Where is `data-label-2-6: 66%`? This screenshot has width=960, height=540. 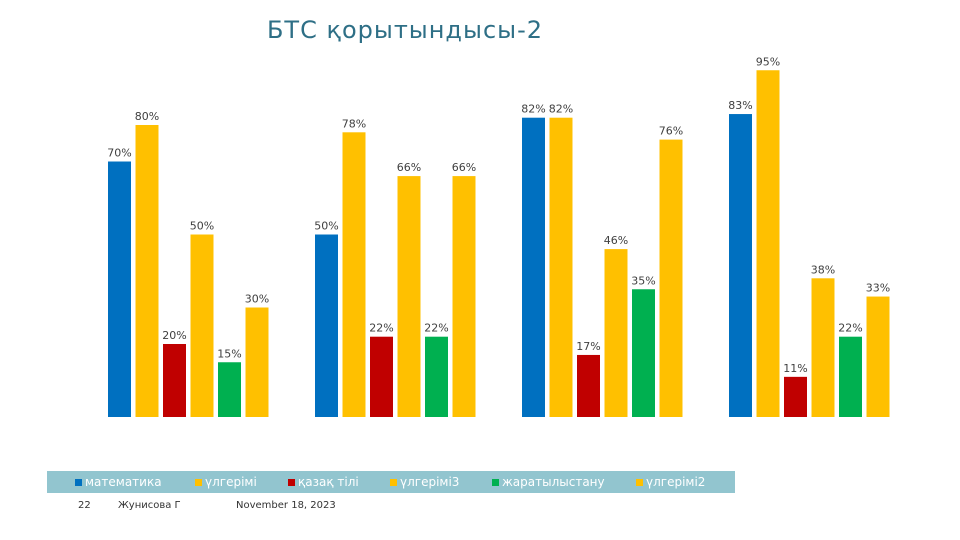
data-label-2-6: 66% is located at coordinates (464, 167).